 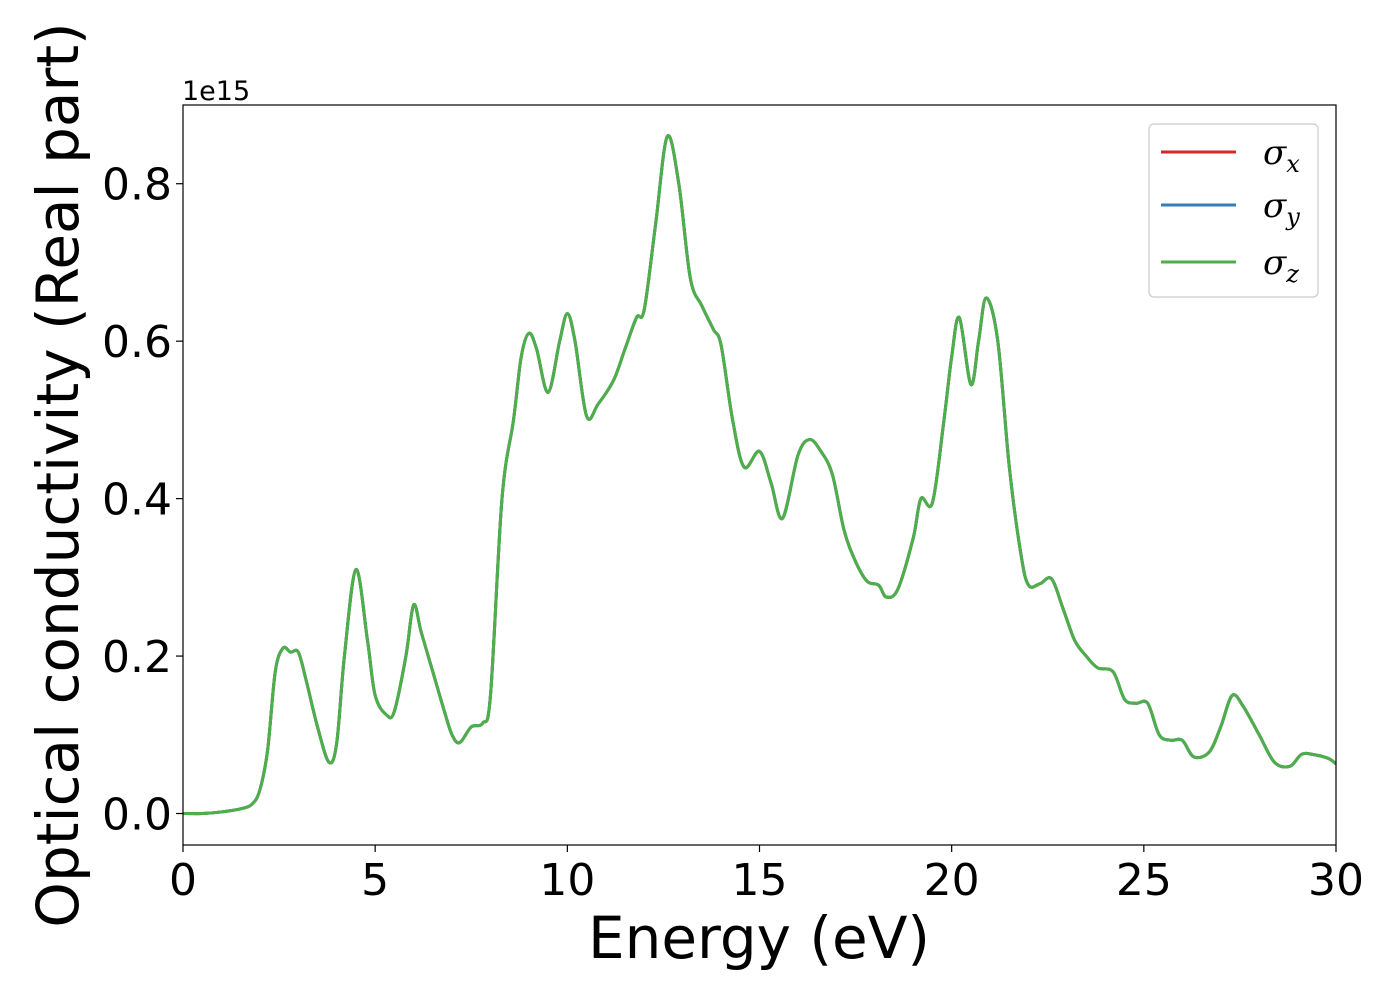 I want to click on x-tick-label: 10, so click(x=567, y=880).